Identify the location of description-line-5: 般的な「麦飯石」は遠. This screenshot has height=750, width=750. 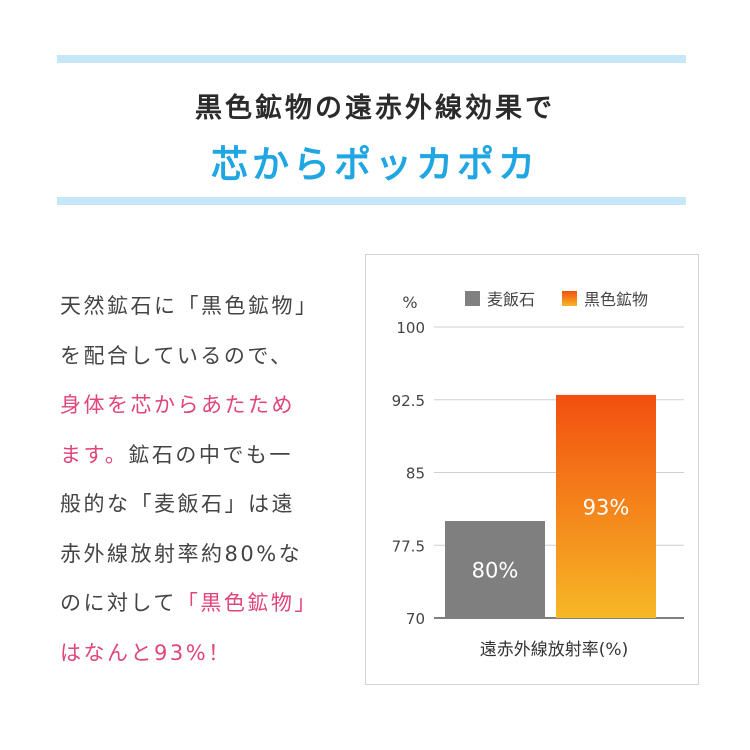
(177, 504).